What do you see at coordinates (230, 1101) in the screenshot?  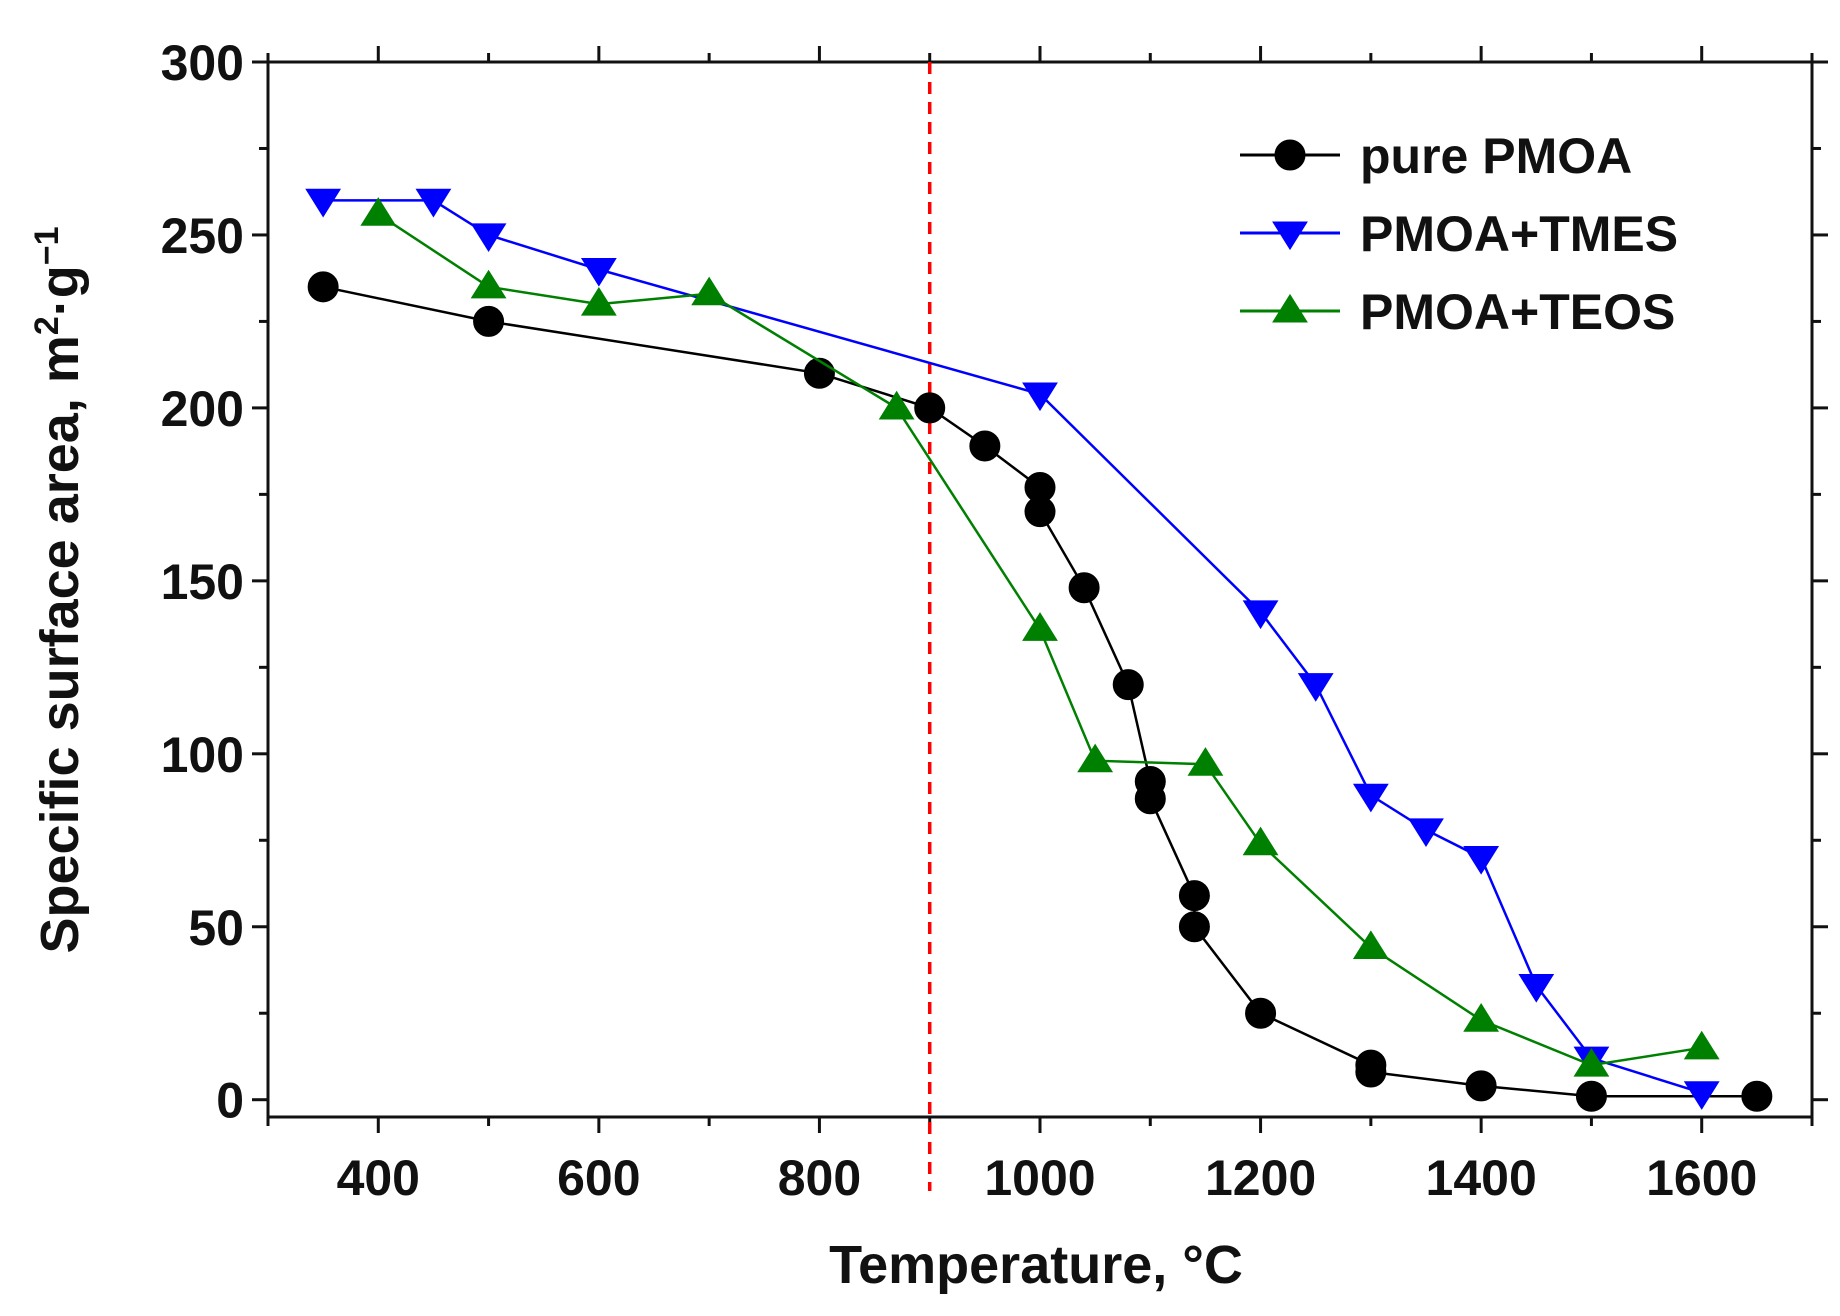 I see `y-tick-label: 0` at bounding box center [230, 1101].